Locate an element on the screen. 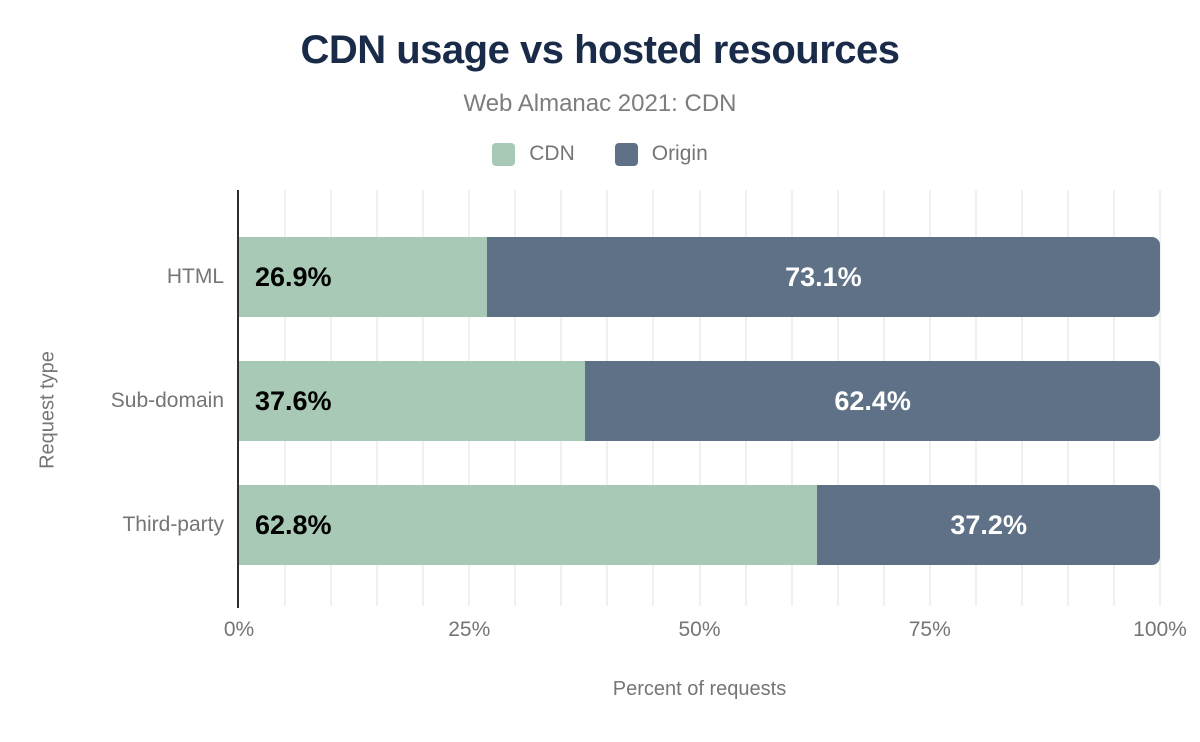 This screenshot has height=742, width=1200. bar-value-label: 73.1% is located at coordinates (823, 276).